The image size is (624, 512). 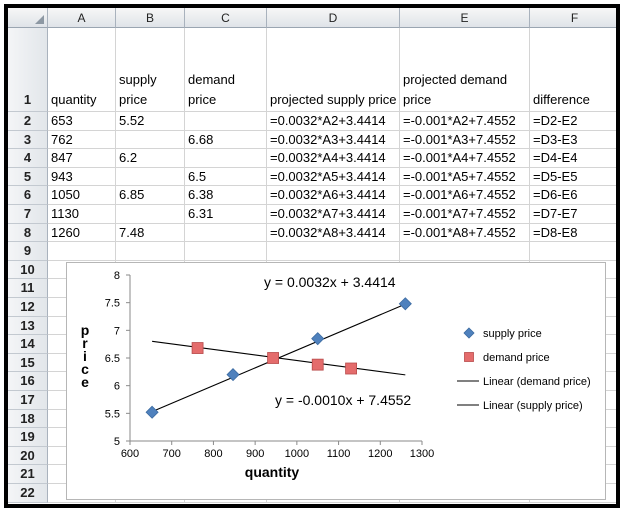 What do you see at coordinates (465, 121) in the screenshot?
I see `cell-e2: =-0.001*A2+7.4552` at bounding box center [465, 121].